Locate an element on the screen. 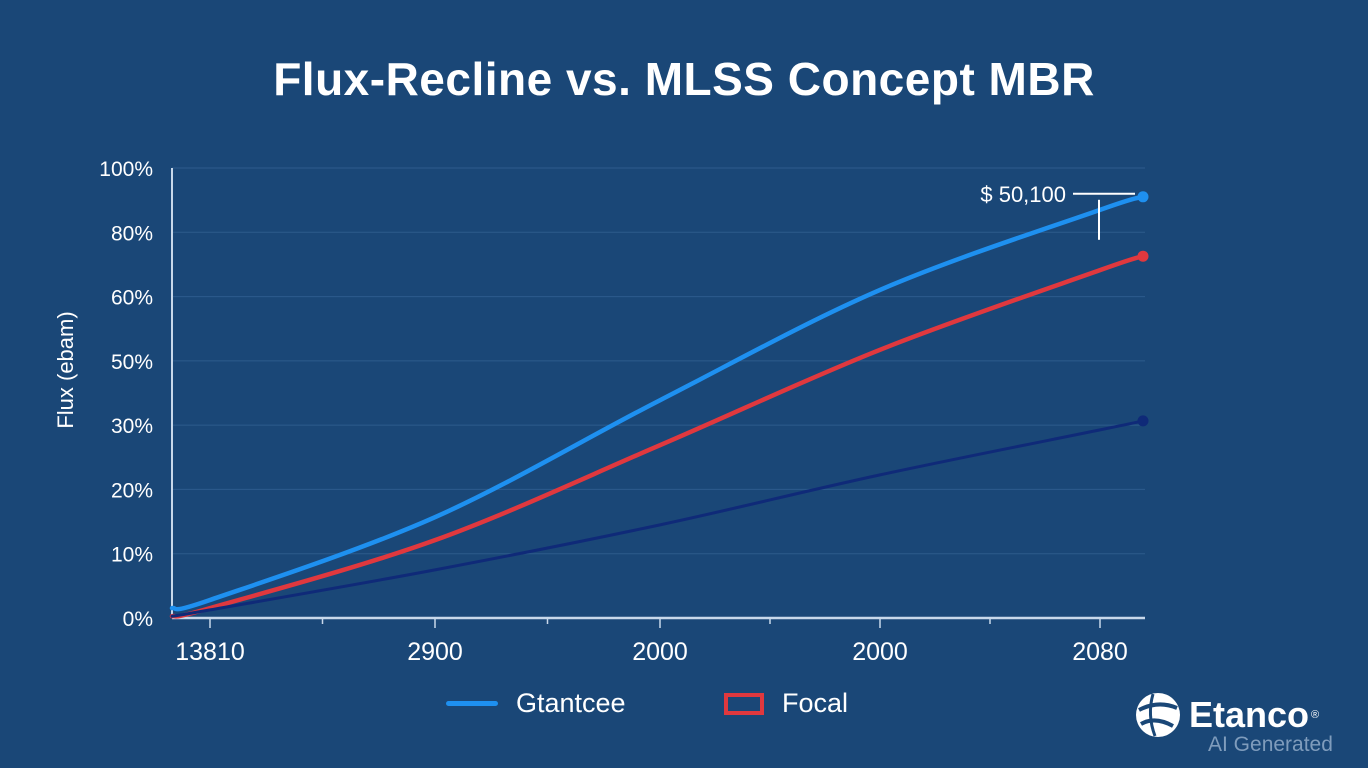 The height and width of the screenshot is (768, 1368). logo: Etanco ® is located at coordinates (1226, 715).